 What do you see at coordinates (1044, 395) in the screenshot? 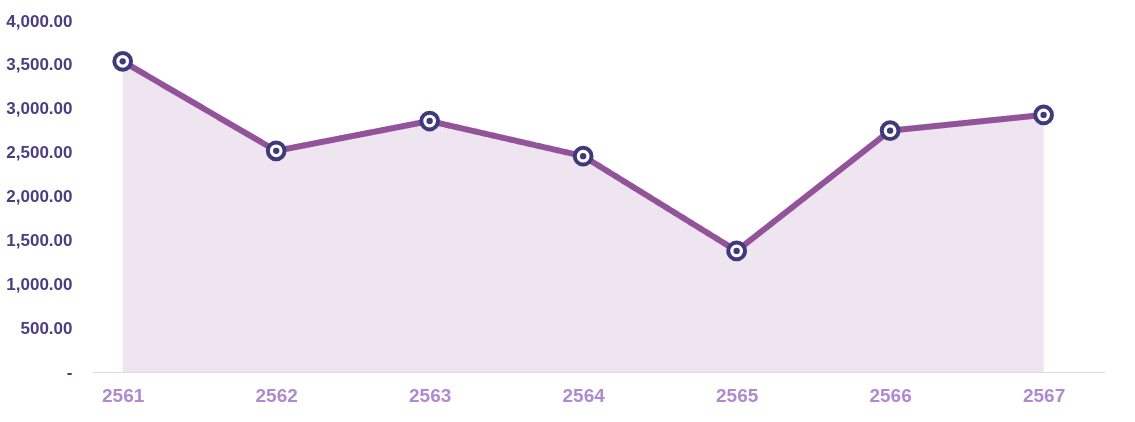
I see `x-tick-label: 2567` at bounding box center [1044, 395].